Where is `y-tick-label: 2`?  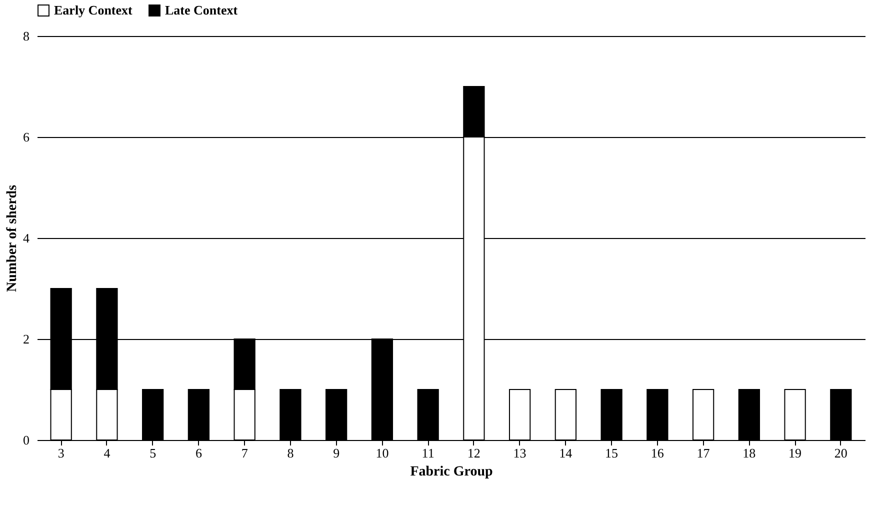 y-tick-label: 2 is located at coordinates (26, 339).